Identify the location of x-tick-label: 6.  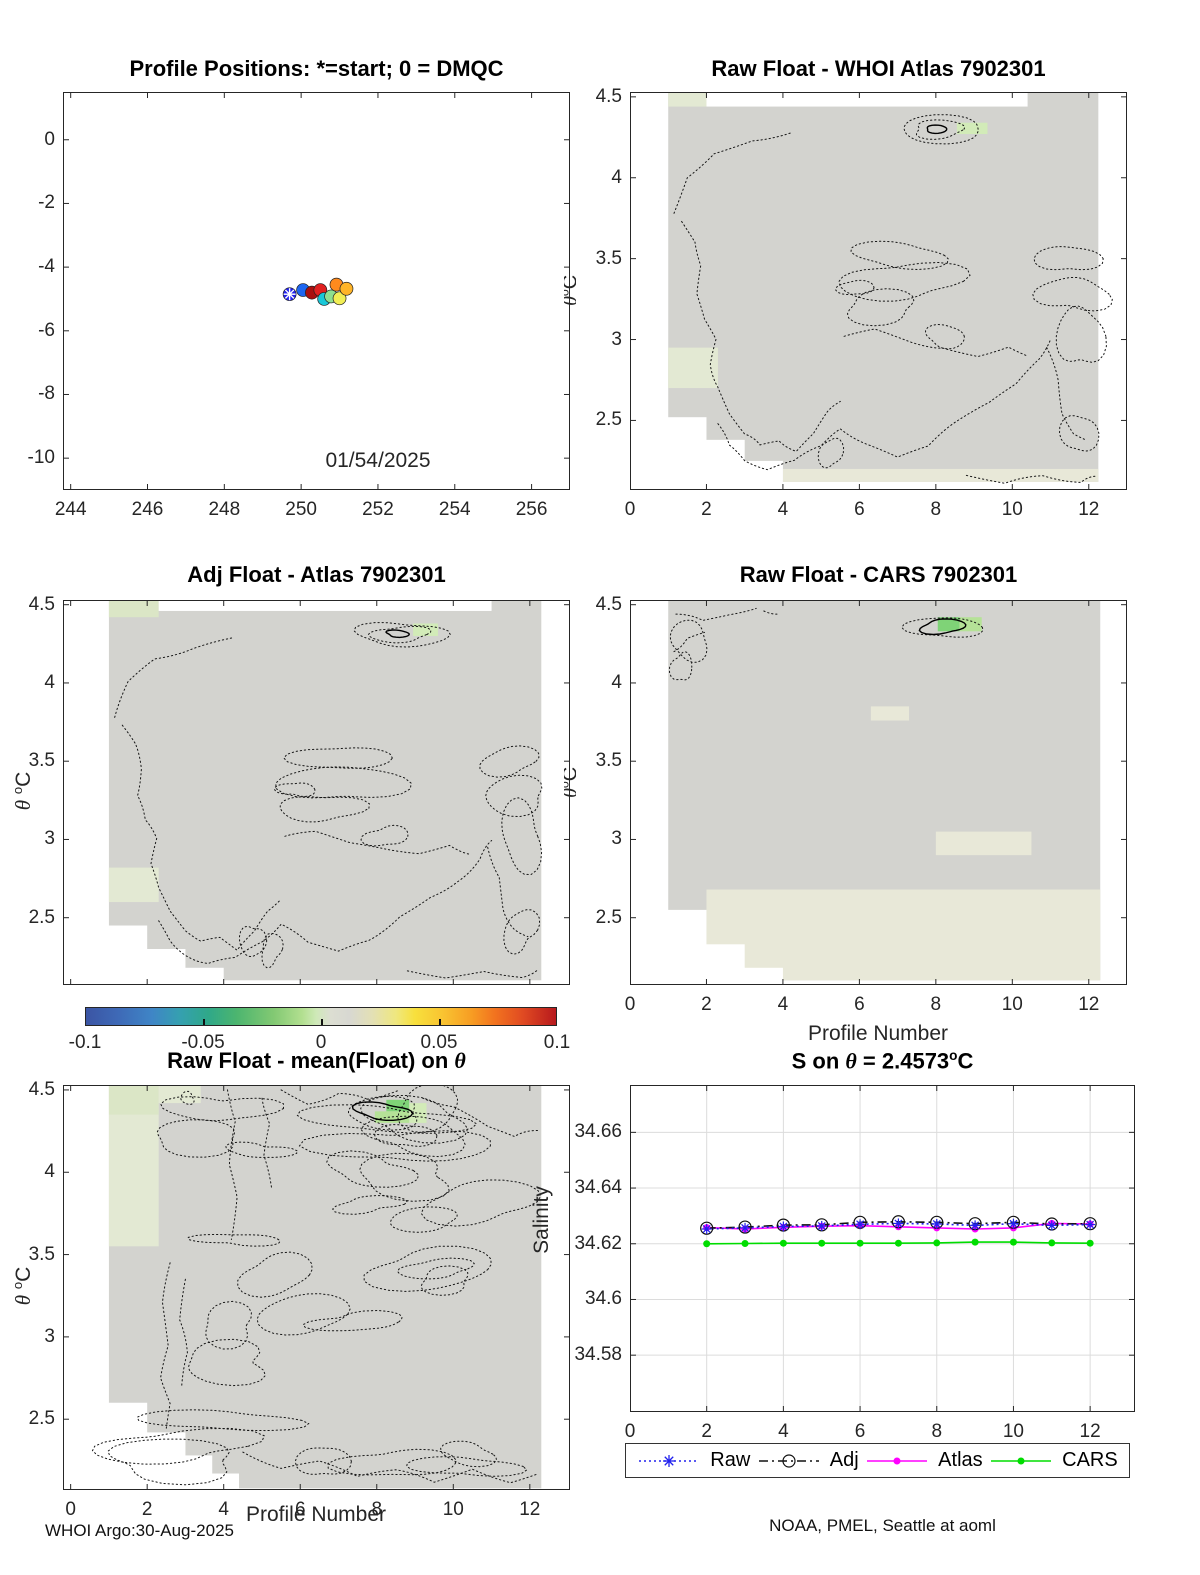
(859, 1004).